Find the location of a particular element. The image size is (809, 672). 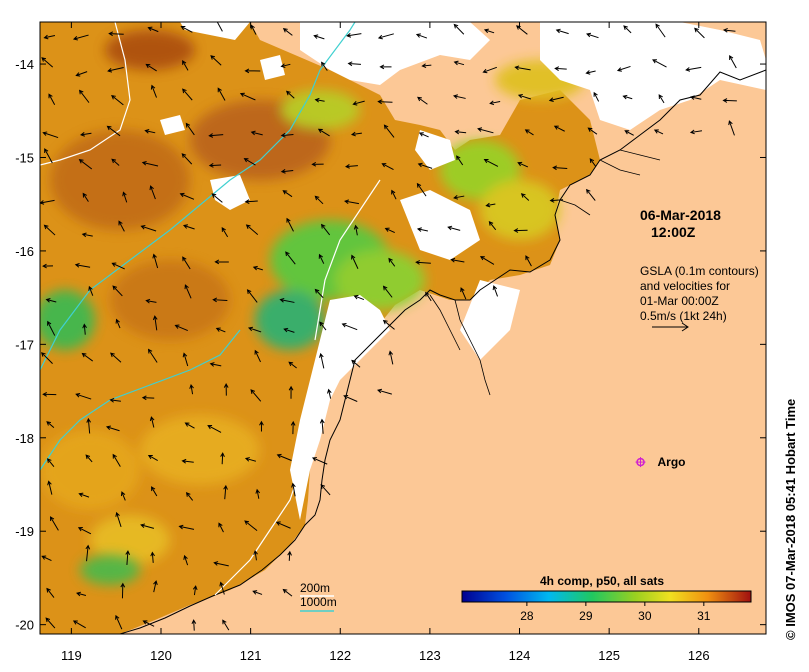

colorbar-title: 4h comp, p50, all sats is located at coordinates (602, 581).